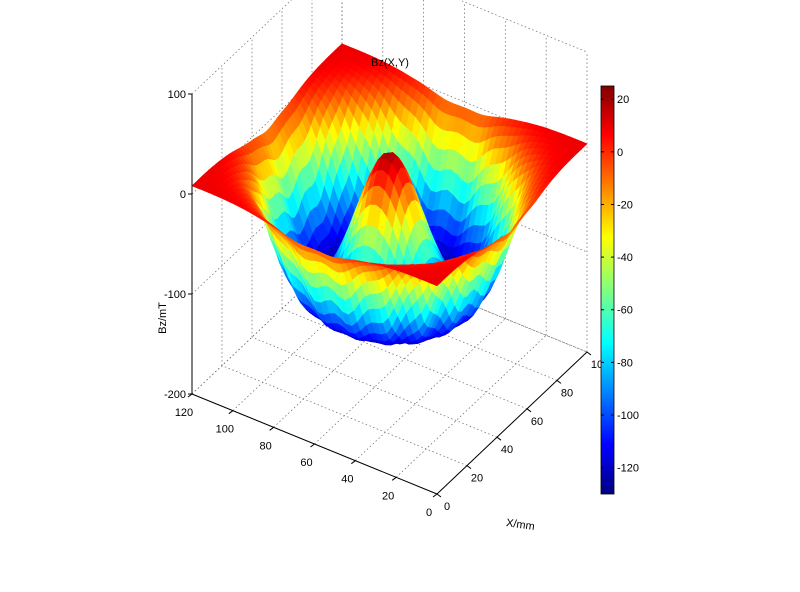 This screenshot has height=592, width=800. Describe the element at coordinates (347, 480) in the screenshot. I see `y-tick-label: 40` at that location.